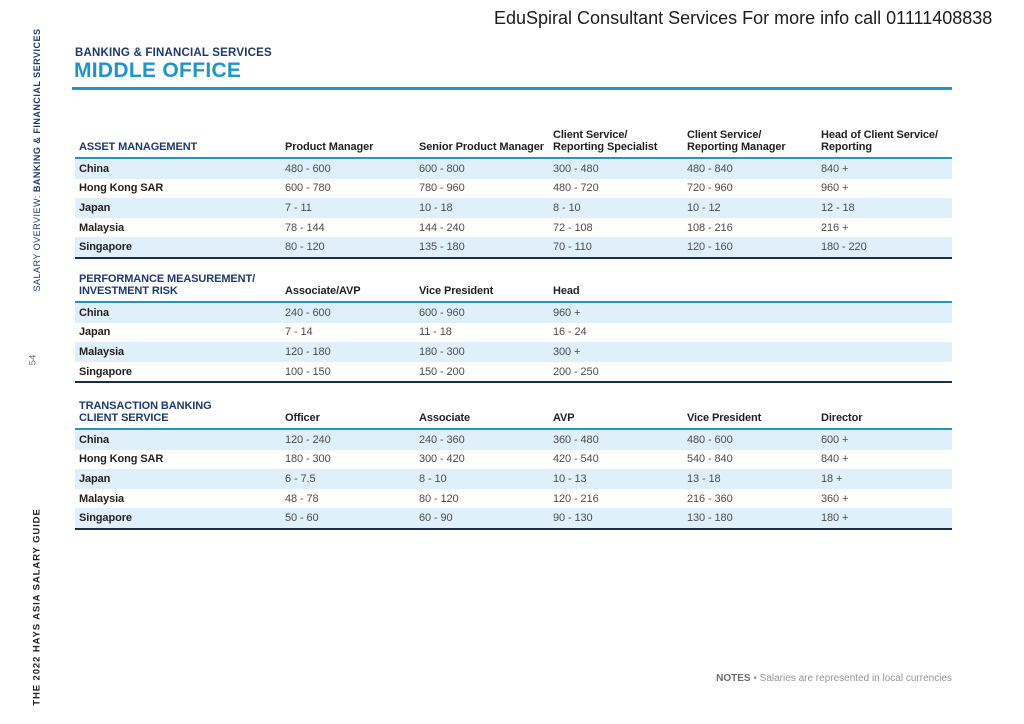 This screenshot has width=1024, height=724. What do you see at coordinates (308, 351) in the screenshot?
I see `salary-range-value: 120 - 180` at bounding box center [308, 351].